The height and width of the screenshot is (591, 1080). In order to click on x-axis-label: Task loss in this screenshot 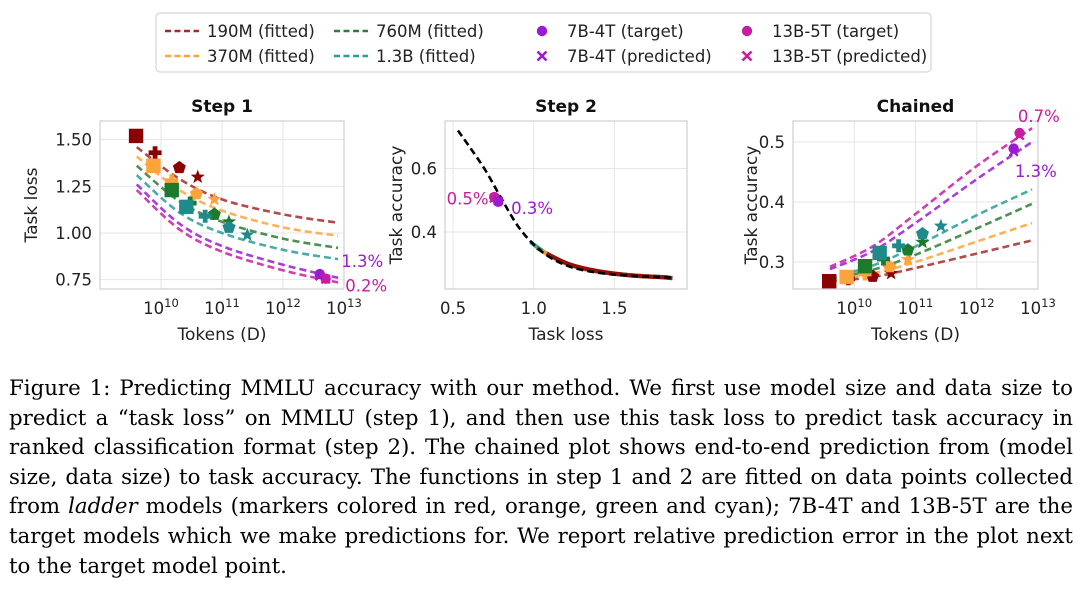, I will do `click(566, 335)`.